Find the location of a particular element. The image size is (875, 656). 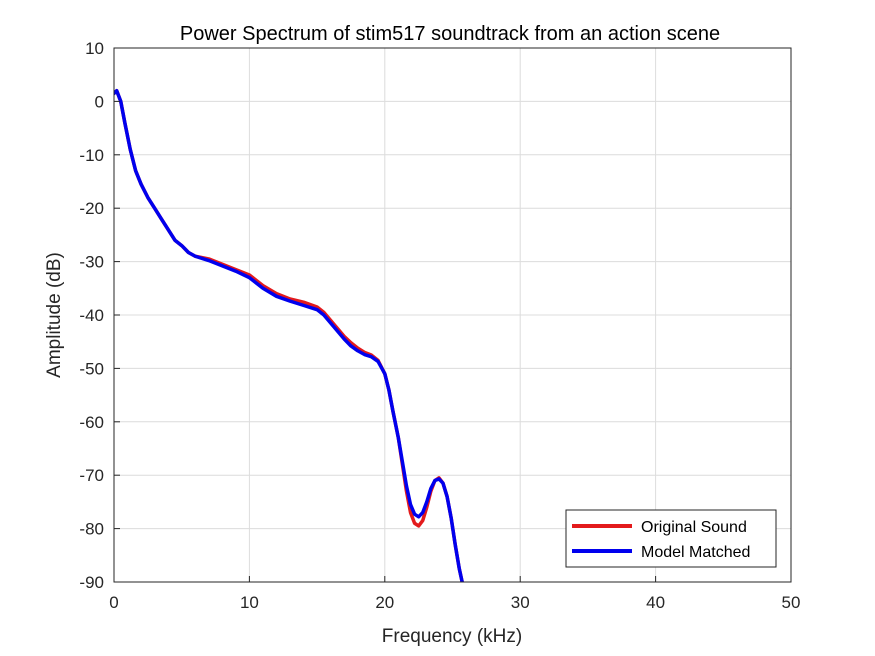

legend-box is located at coordinates (671, 538).